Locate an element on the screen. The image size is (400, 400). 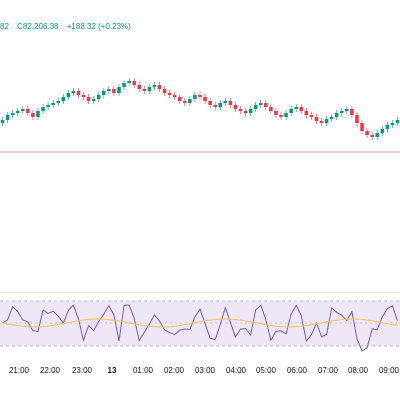
time-axis-label: 08:00 is located at coordinates (358, 370).